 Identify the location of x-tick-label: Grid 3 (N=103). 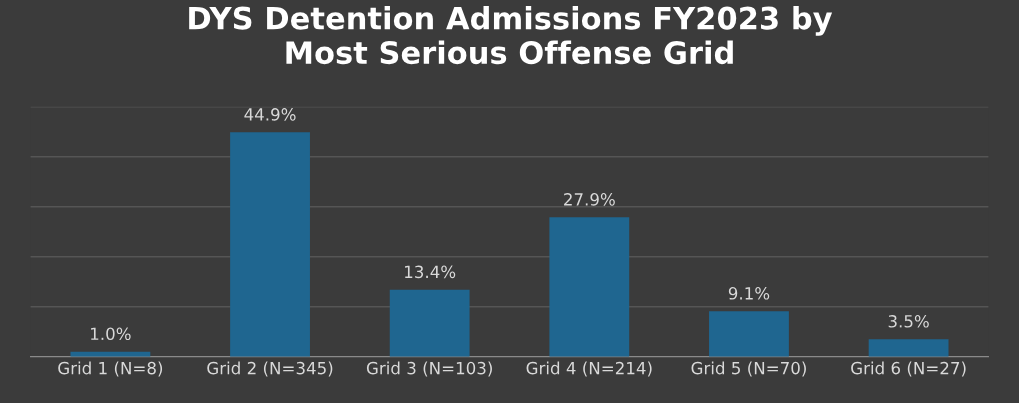
(429, 369).